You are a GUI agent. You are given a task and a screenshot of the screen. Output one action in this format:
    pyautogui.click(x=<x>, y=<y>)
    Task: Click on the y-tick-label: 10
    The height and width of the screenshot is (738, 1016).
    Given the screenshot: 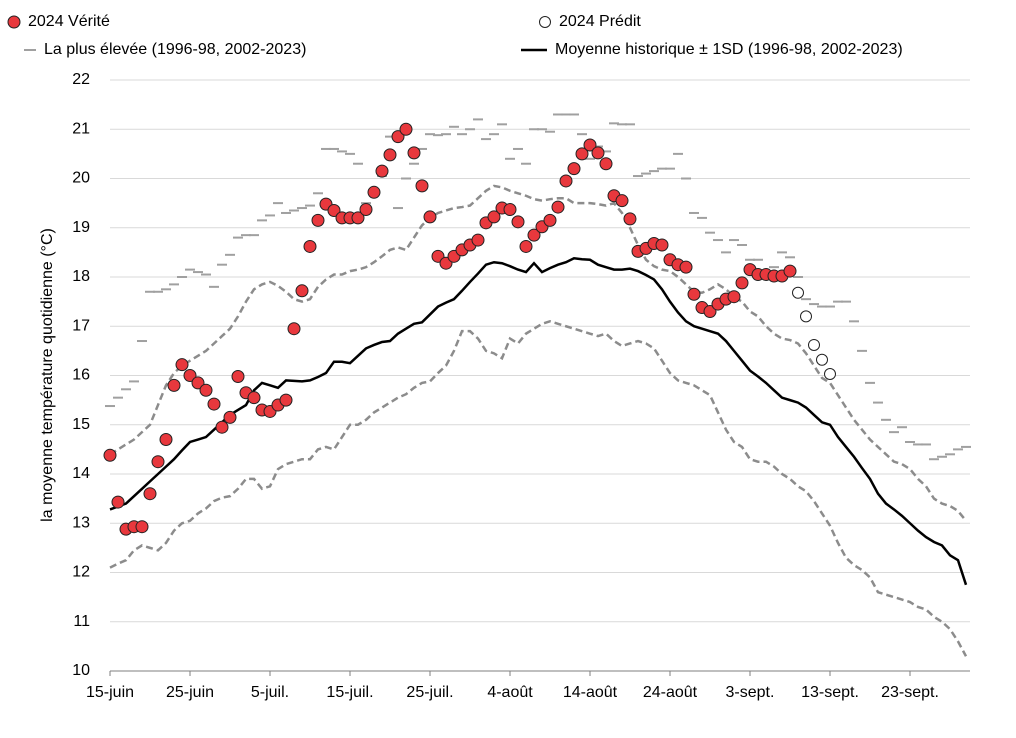 What is the action you would take?
    pyautogui.click(x=81, y=670)
    